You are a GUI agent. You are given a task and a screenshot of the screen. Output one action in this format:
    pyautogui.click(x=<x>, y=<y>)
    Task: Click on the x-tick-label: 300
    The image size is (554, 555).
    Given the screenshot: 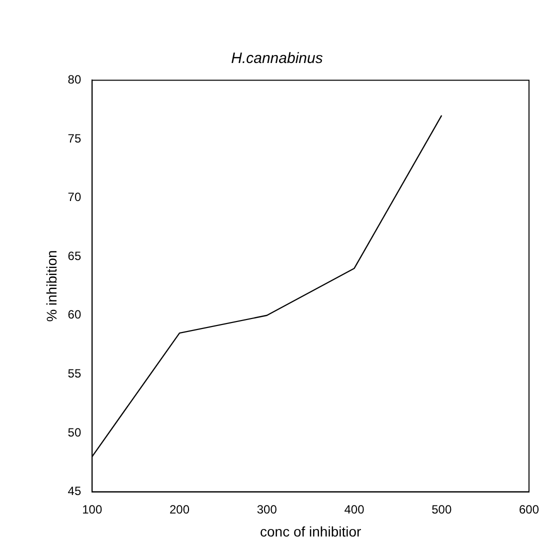 What is the action you would take?
    pyautogui.click(x=267, y=509)
    